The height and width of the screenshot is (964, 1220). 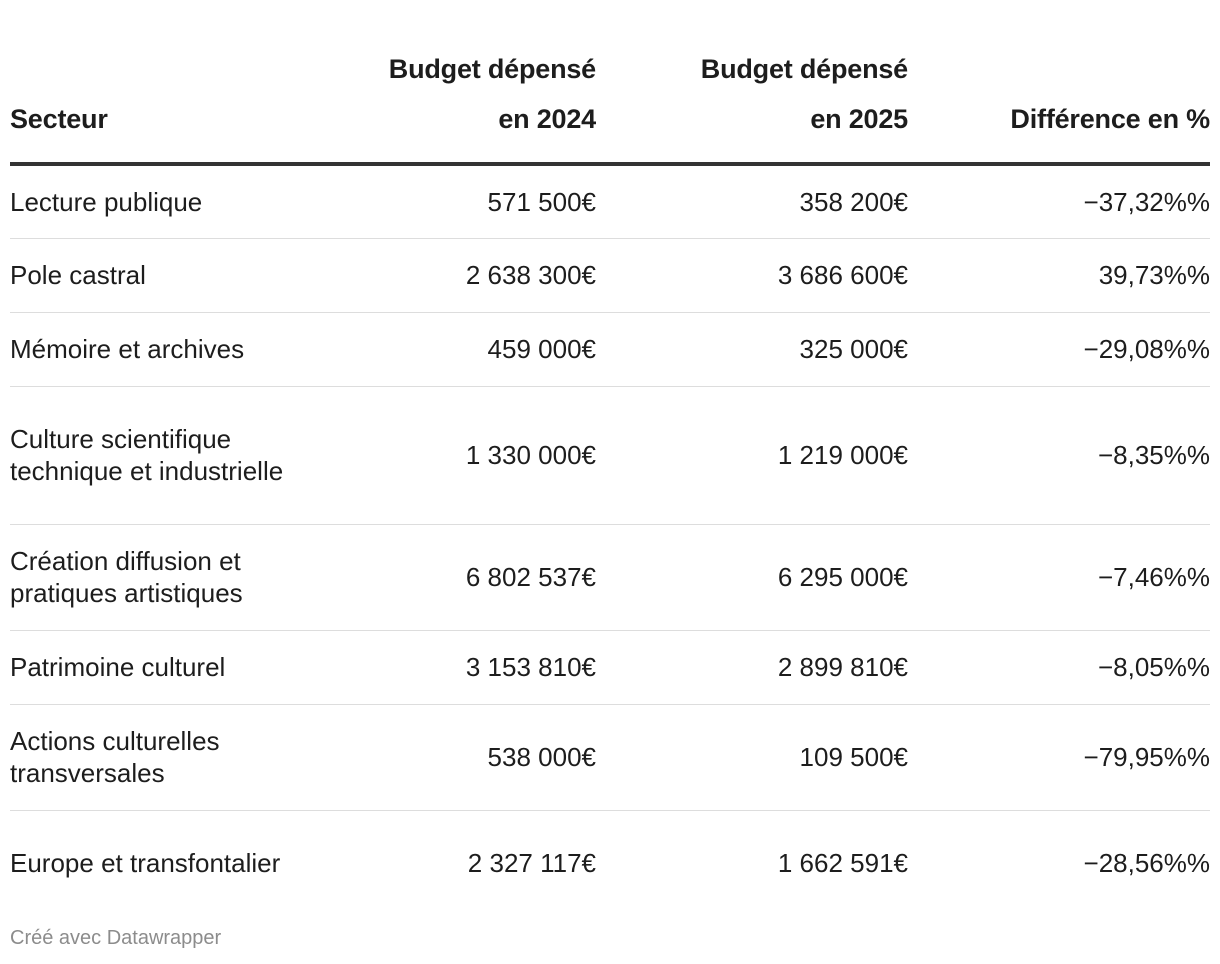 I want to click on datawrapper-credit: Créé avec Datawrapper, so click(x=116, y=938).